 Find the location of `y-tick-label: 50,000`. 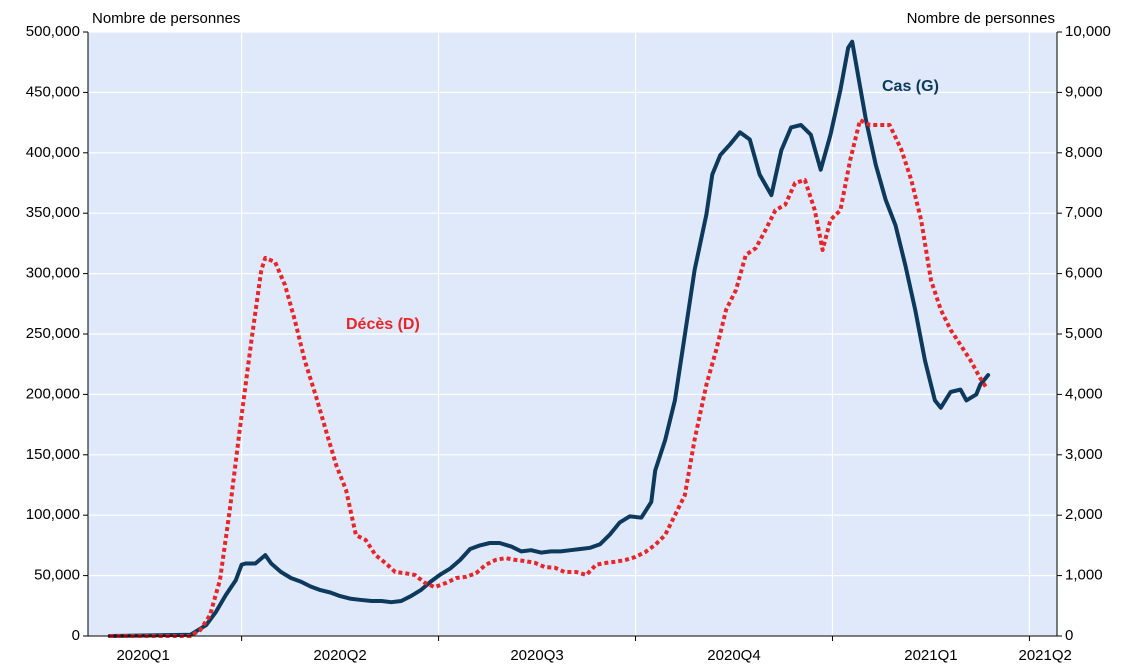

y-tick-label: 50,000 is located at coordinates (57, 575).